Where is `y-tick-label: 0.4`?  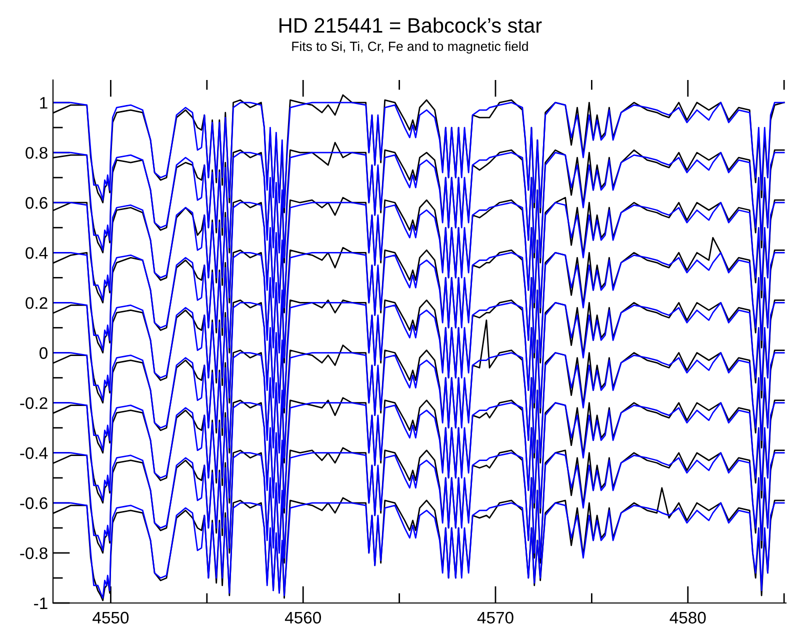
y-tick-label: 0.4 is located at coordinates (37, 253).